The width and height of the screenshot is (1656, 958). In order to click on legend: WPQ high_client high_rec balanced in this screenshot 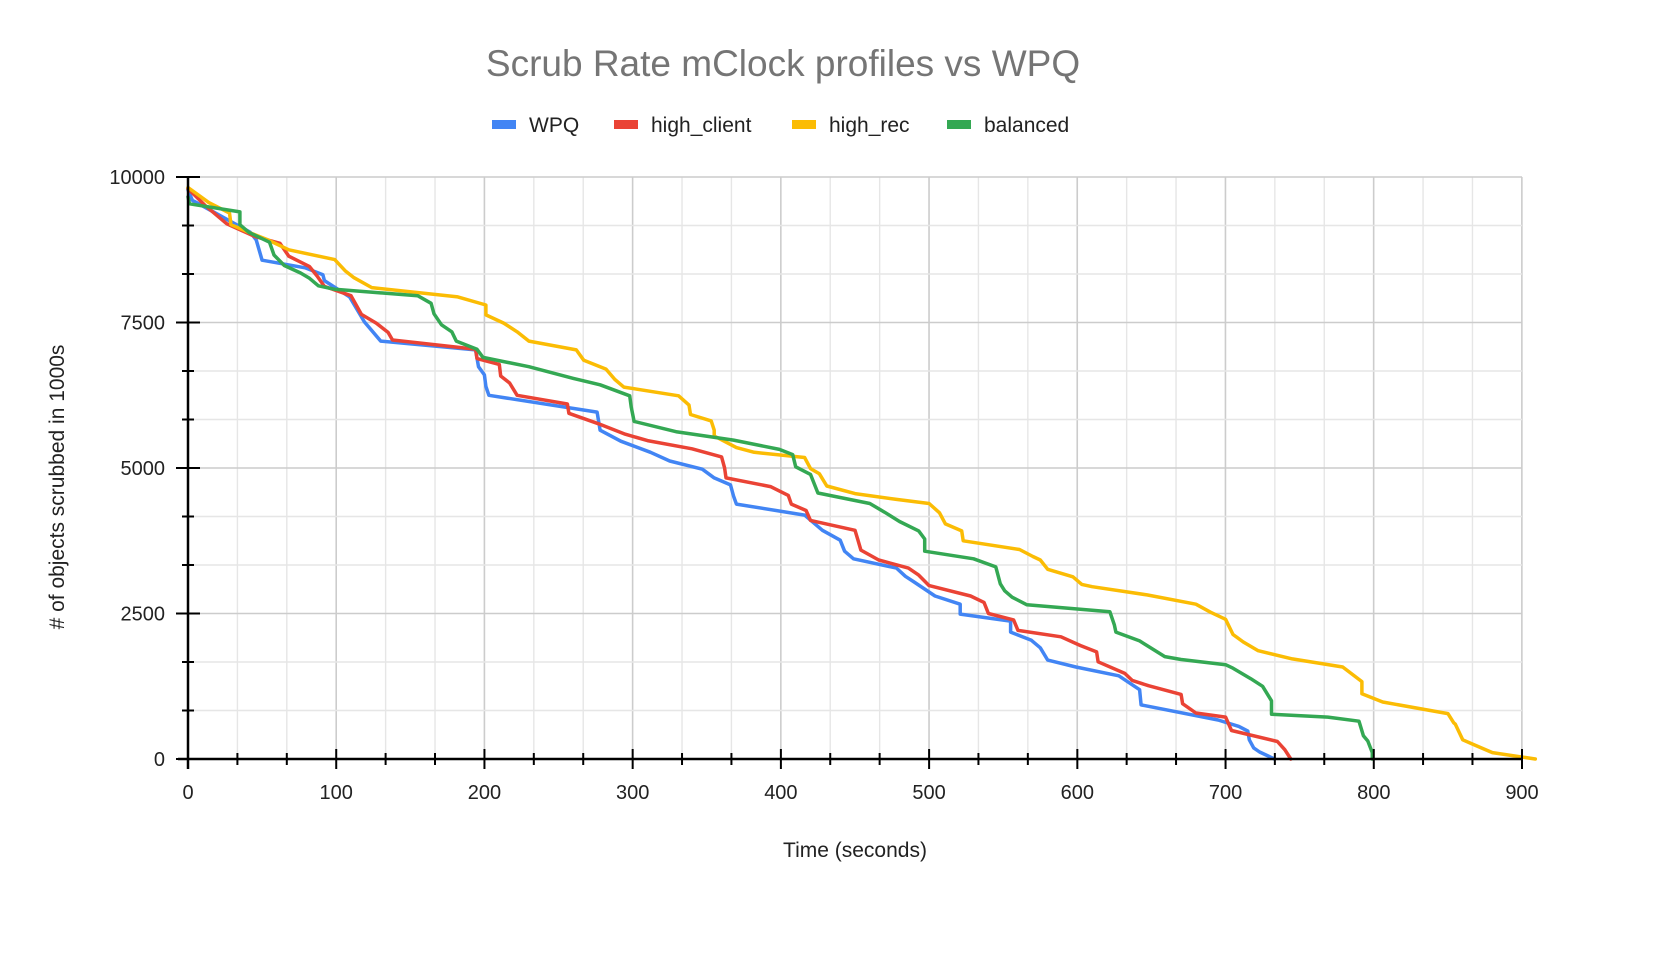, I will do `click(780, 125)`.